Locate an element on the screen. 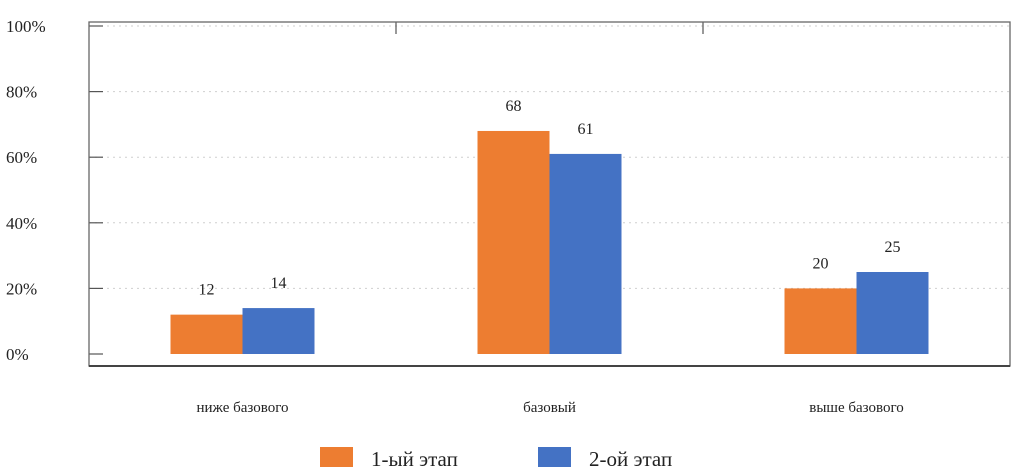 Image resolution: width=1014 pixels, height=467 pixels. legend-label-1: 1-ый этап is located at coordinates (414, 457).